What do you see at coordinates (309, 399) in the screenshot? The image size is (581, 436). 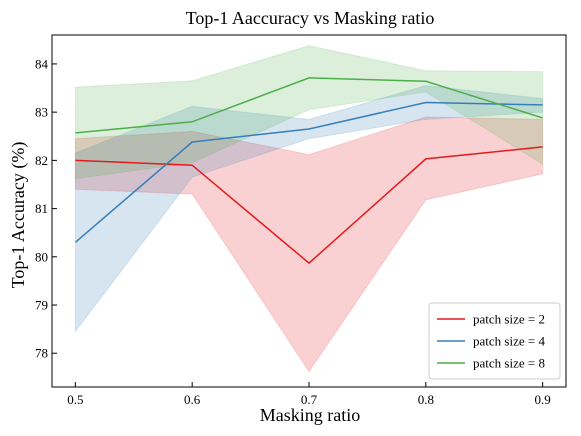 I see `x-tick-label: 0.7` at bounding box center [309, 399].